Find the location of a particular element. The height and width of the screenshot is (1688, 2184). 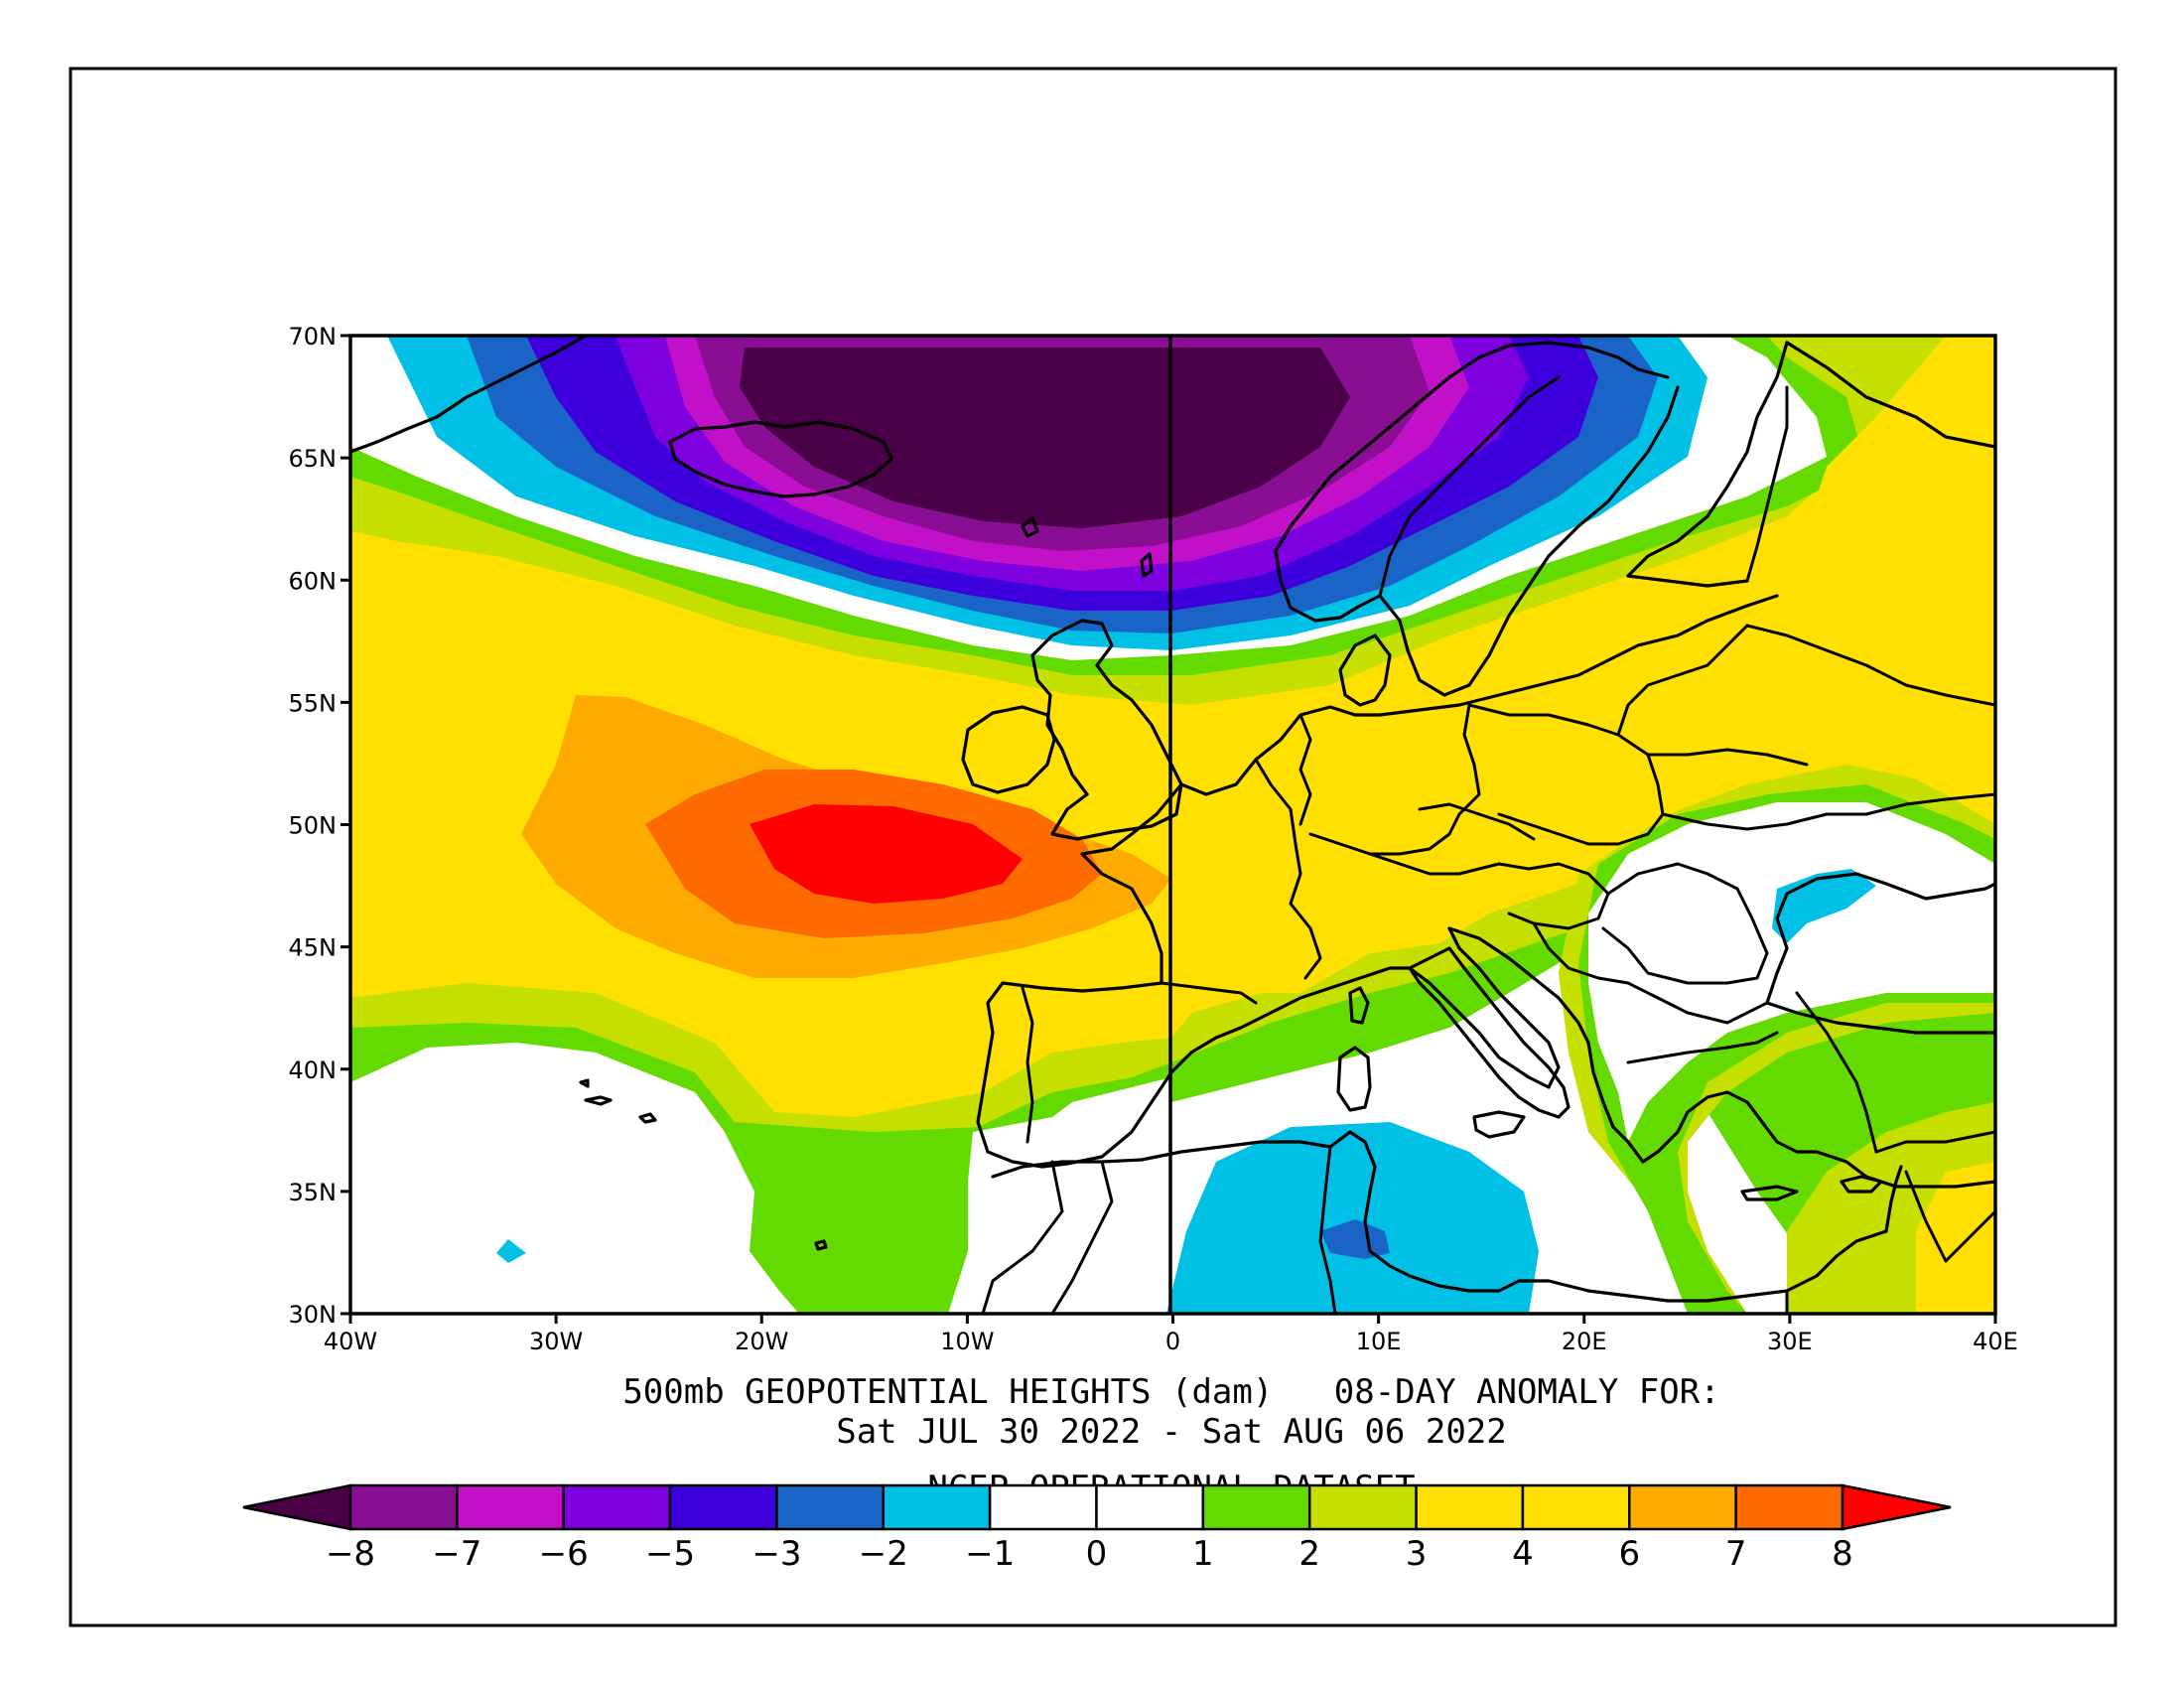

colorbar: −8 −7 −6 −5 −3 −2 −1 0 1 2 3 4 6 7 8 is located at coordinates (1097, 1528).